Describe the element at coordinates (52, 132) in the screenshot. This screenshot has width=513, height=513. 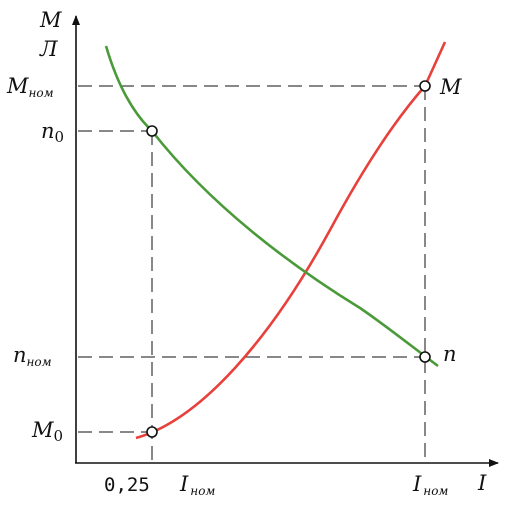
I see `tick-n0: n0` at that location.